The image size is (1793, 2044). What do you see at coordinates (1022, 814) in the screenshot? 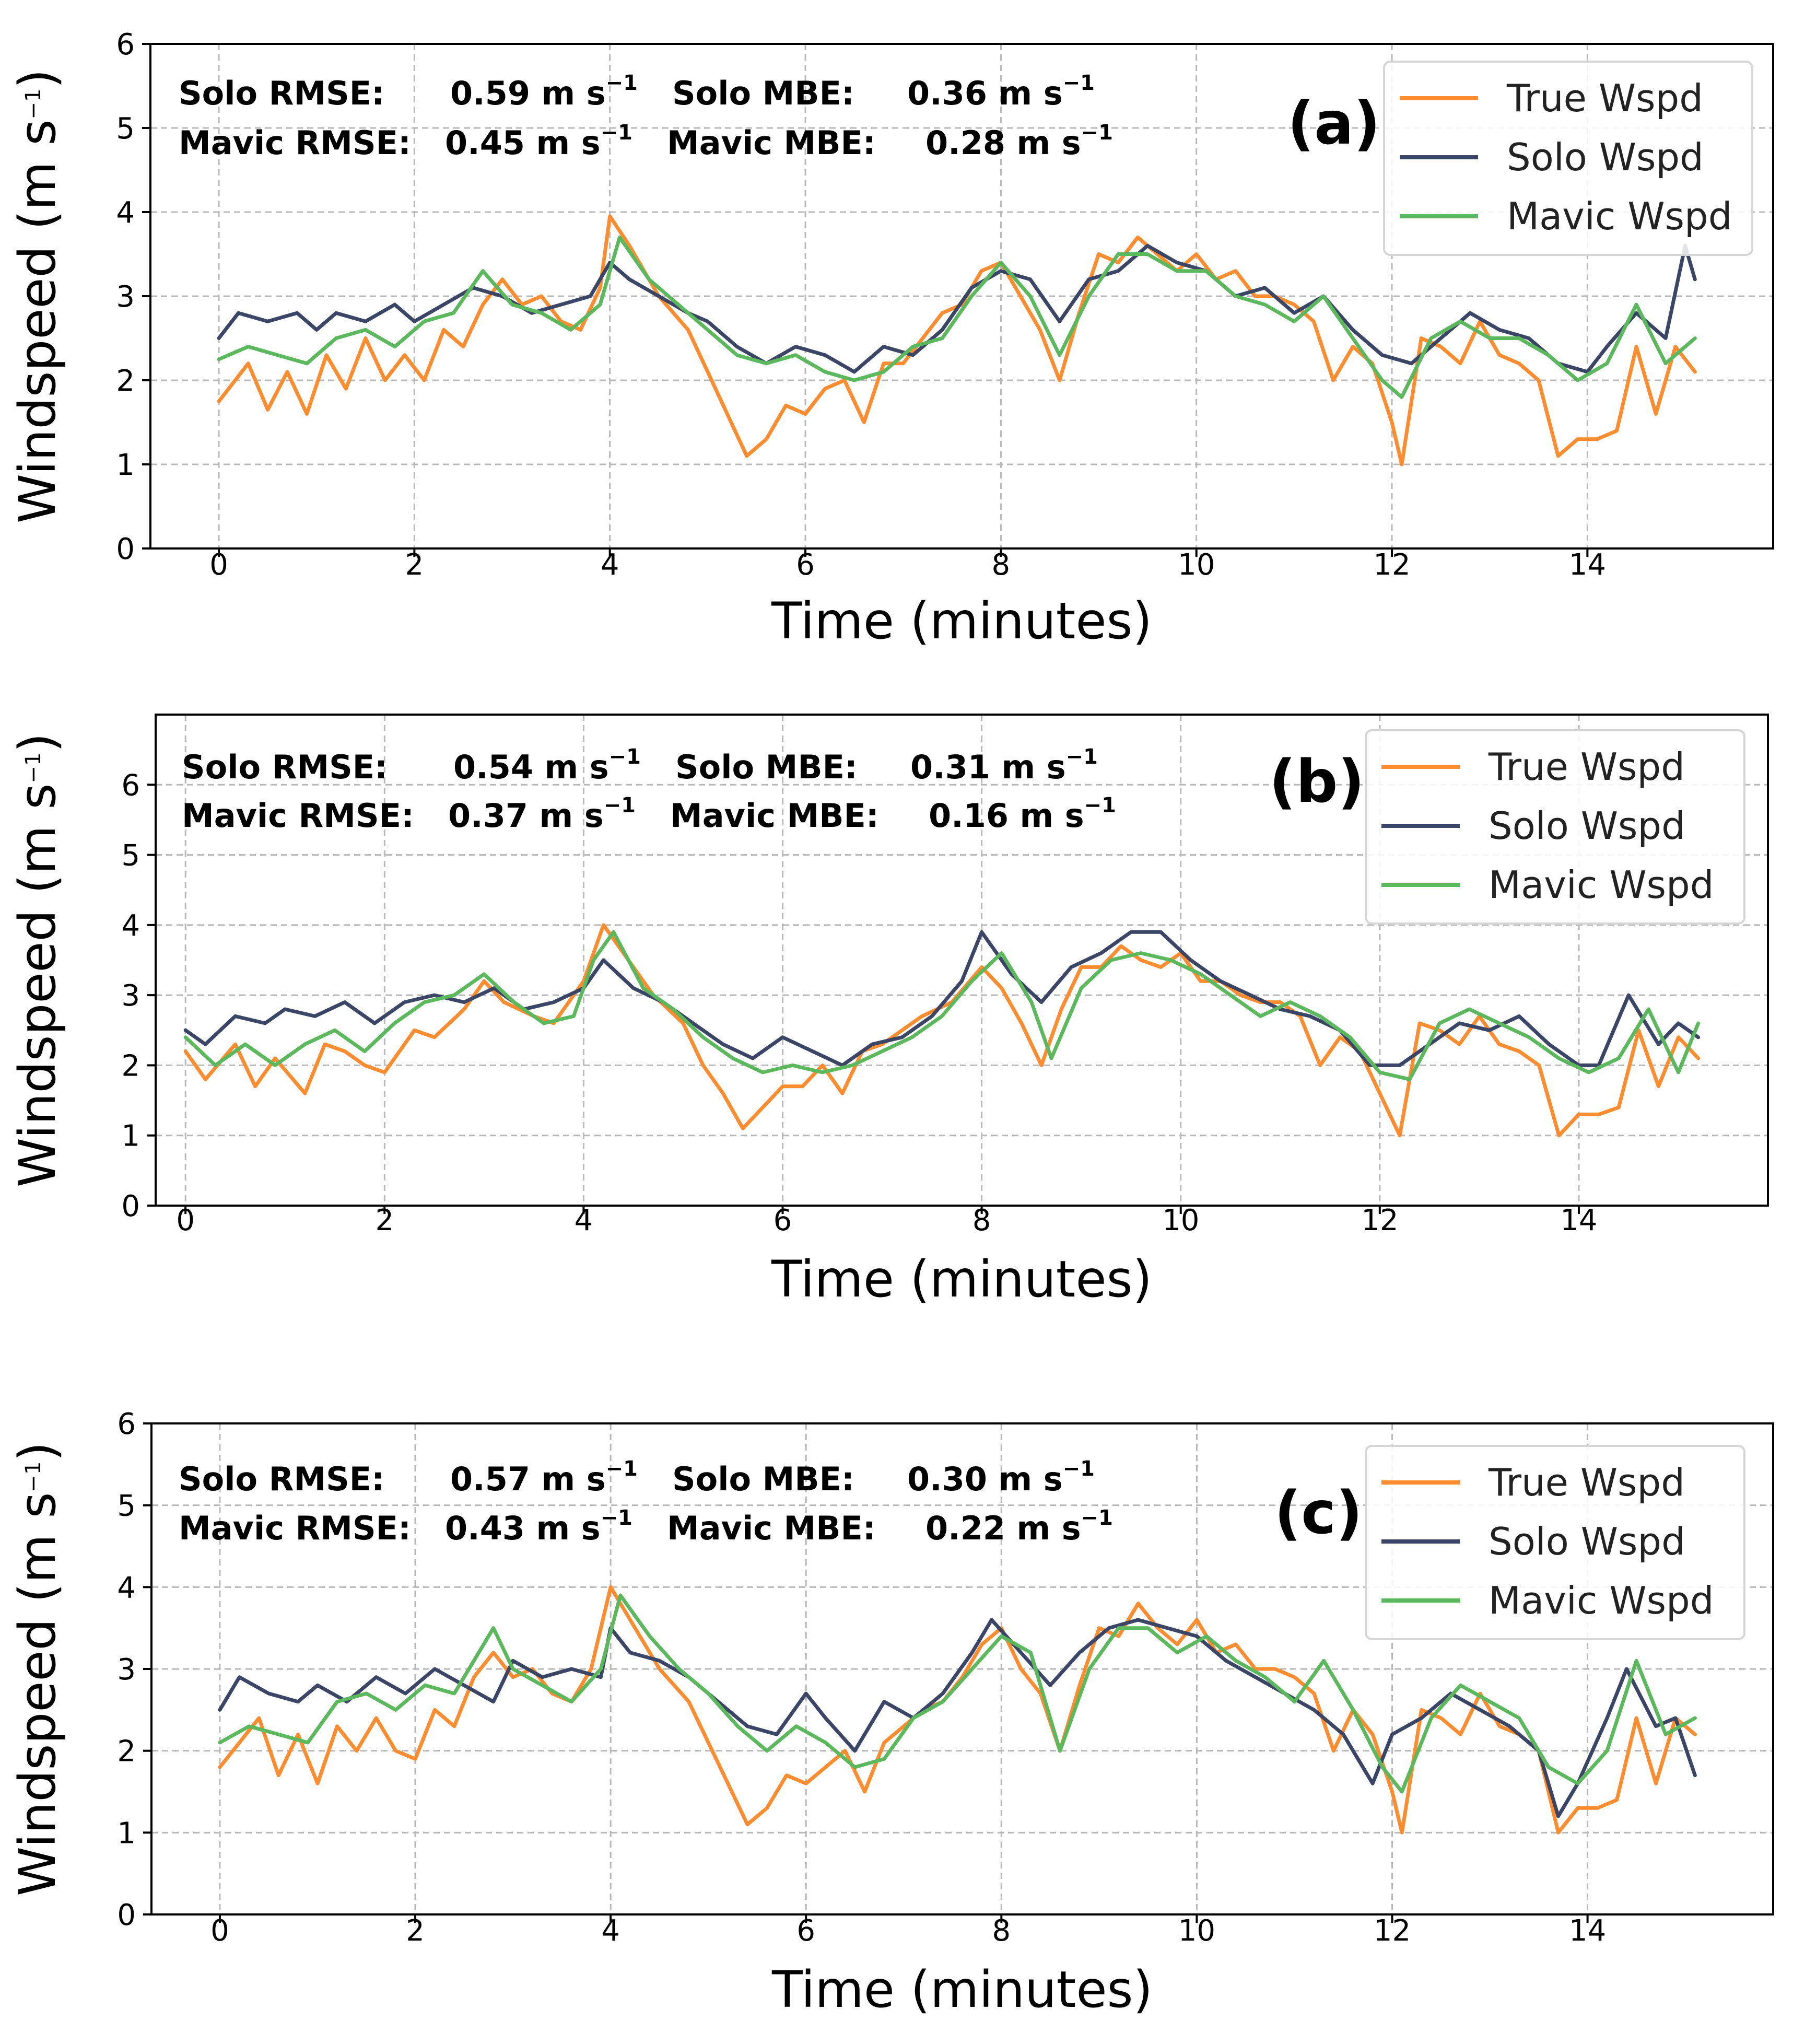
I see `mavic-mbe-value: 0.16 m s−1` at bounding box center [1022, 814].